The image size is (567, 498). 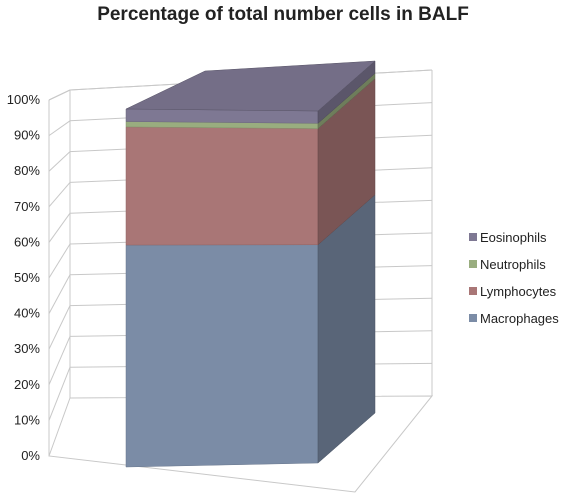 What do you see at coordinates (222, 186) in the screenshot?
I see `bar-segment-lymphocytes` at bounding box center [222, 186].